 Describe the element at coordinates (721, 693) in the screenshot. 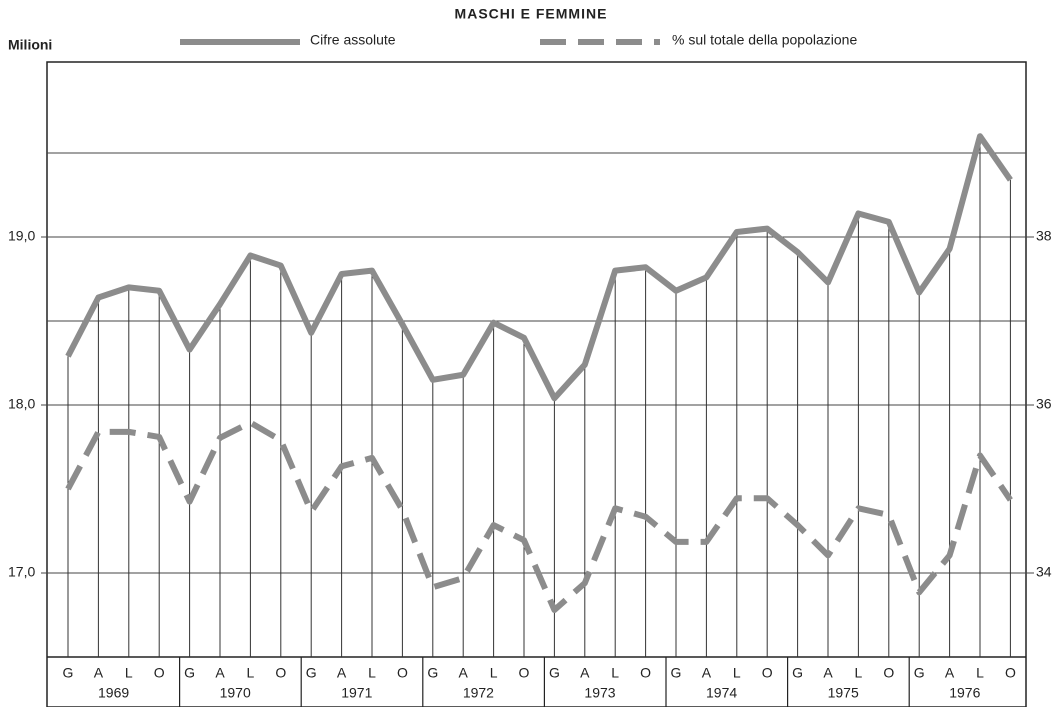

I see `year-label: 1974` at that location.